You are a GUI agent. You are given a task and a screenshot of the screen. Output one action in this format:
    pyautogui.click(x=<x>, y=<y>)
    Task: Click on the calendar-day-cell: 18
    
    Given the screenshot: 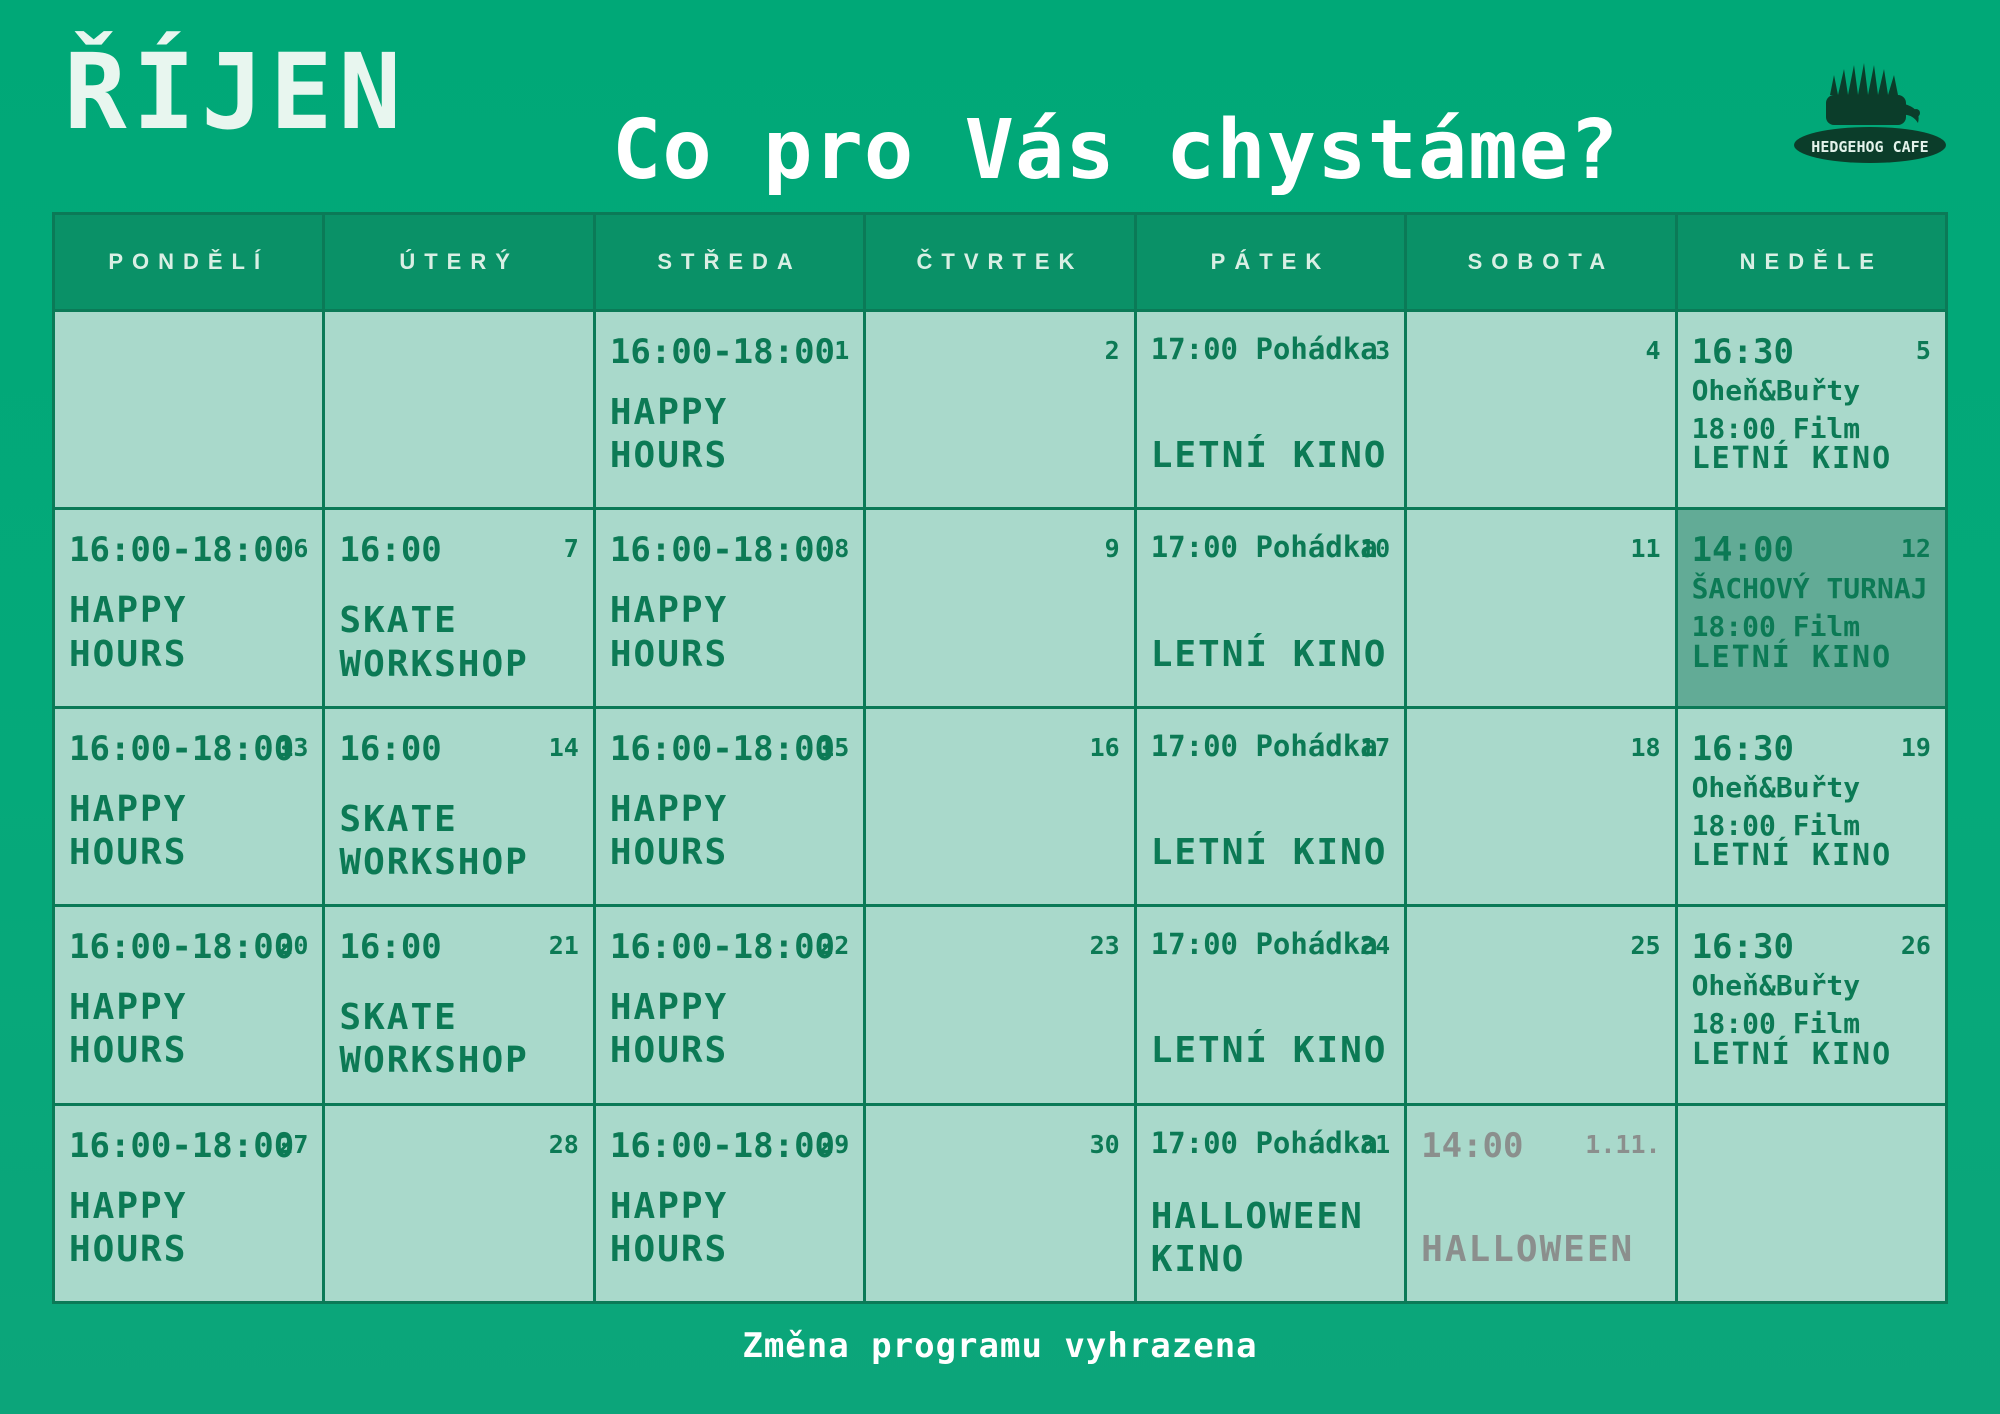 What is the action you would take?
    pyautogui.click(x=1541, y=806)
    